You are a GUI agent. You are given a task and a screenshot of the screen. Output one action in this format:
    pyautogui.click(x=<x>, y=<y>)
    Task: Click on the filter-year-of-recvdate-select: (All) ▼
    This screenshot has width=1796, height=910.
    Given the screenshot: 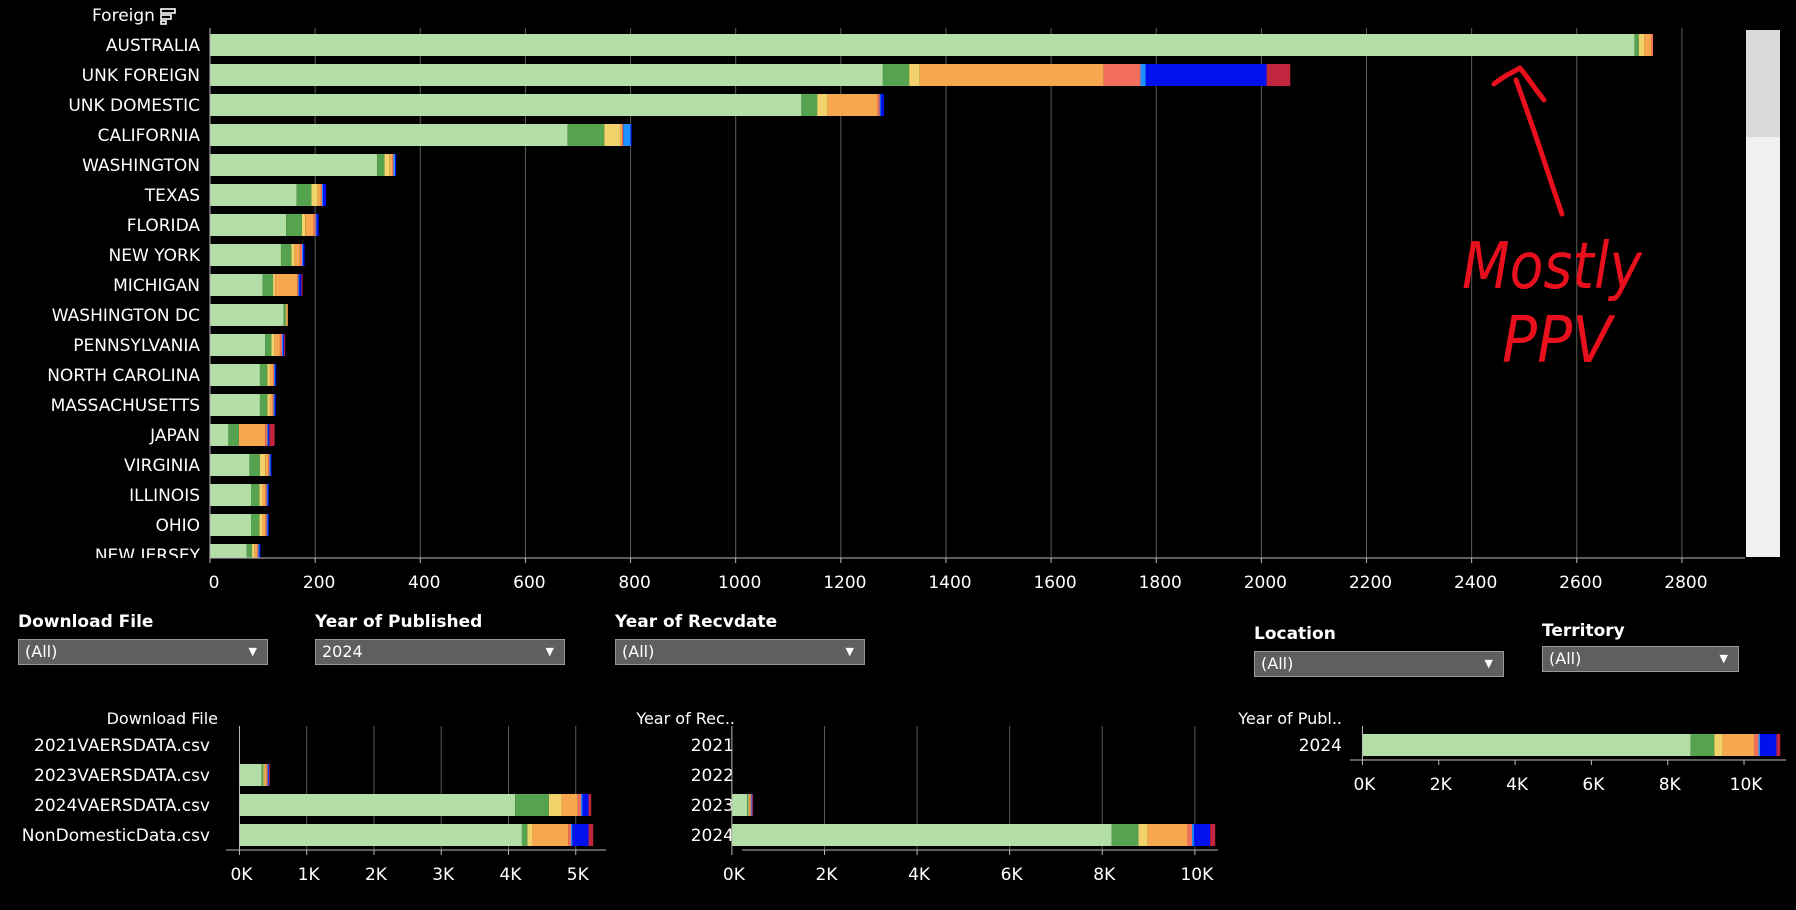 What is the action you would take?
    pyautogui.click(x=740, y=652)
    